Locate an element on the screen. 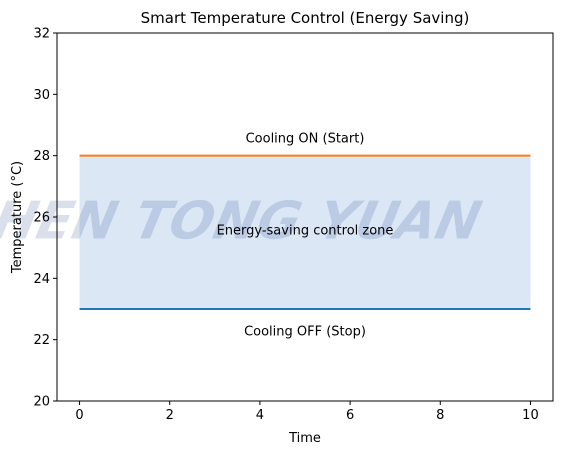 The height and width of the screenshot is (455, 562). cooling-off-annotation: Cooling OFF (Stop) is located at coordinates (305, 331).